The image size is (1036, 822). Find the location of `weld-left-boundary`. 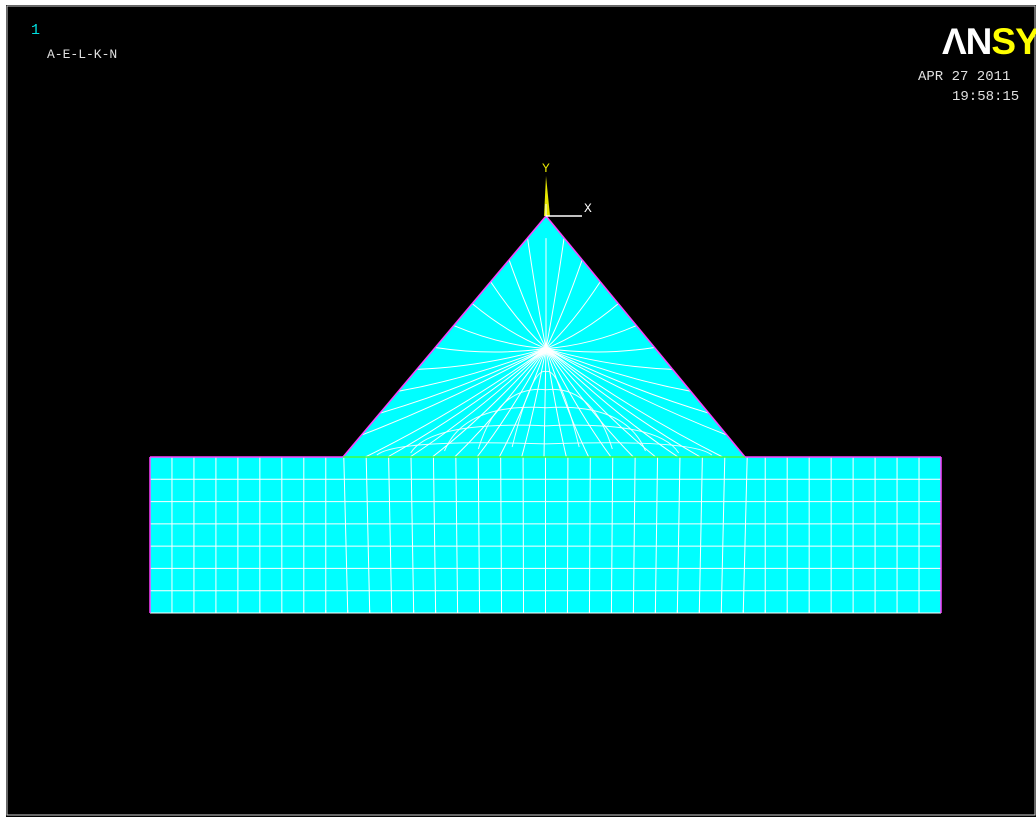

weld-left-boundary is located at coordinates (444, 336).